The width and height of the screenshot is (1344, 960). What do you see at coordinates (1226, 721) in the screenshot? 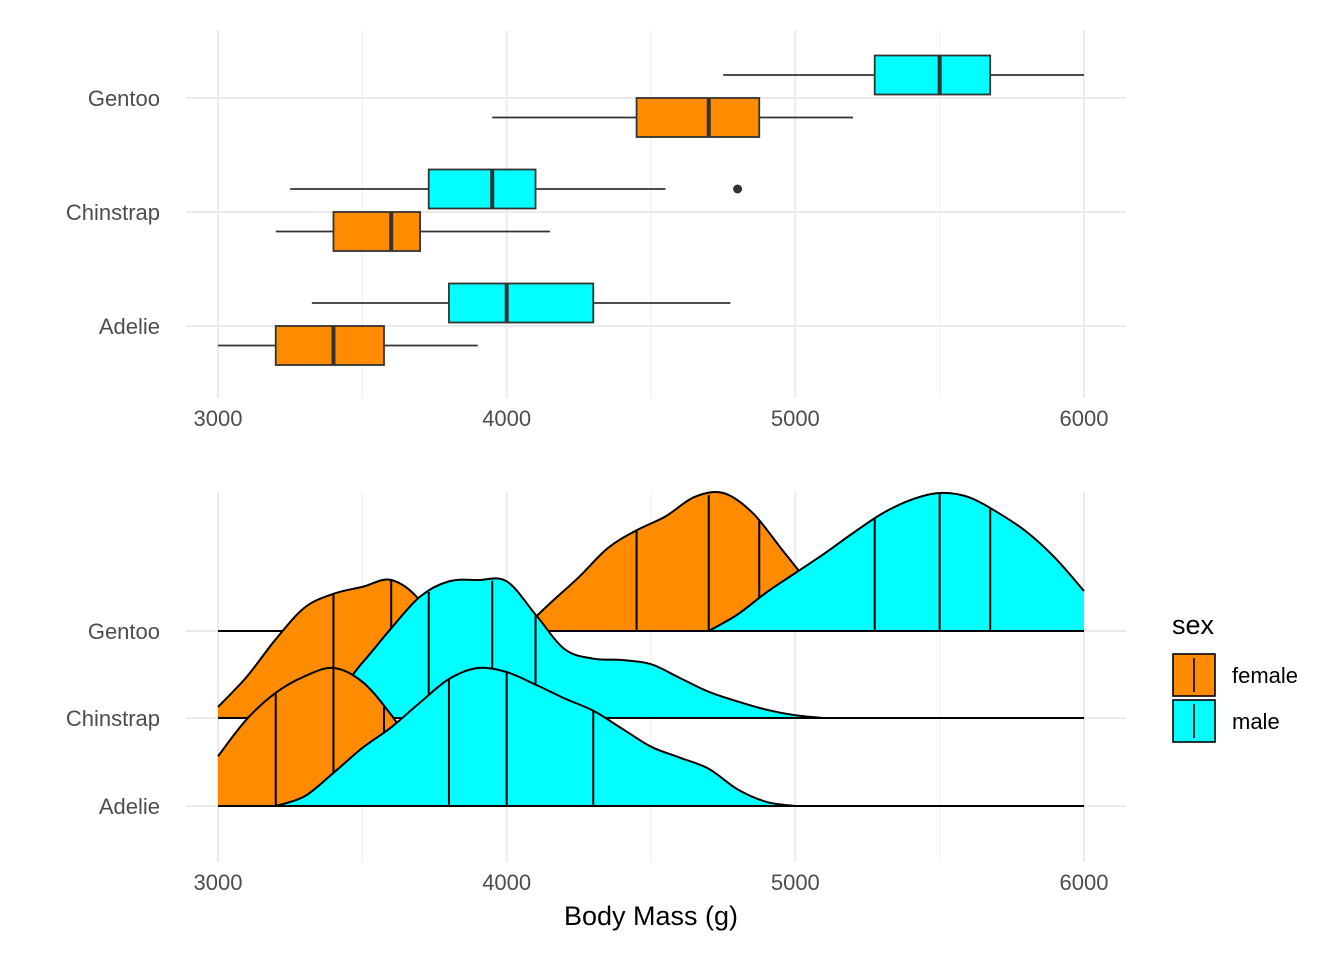
I see `legend-item-male: male` at bounding box center [1226, 721].